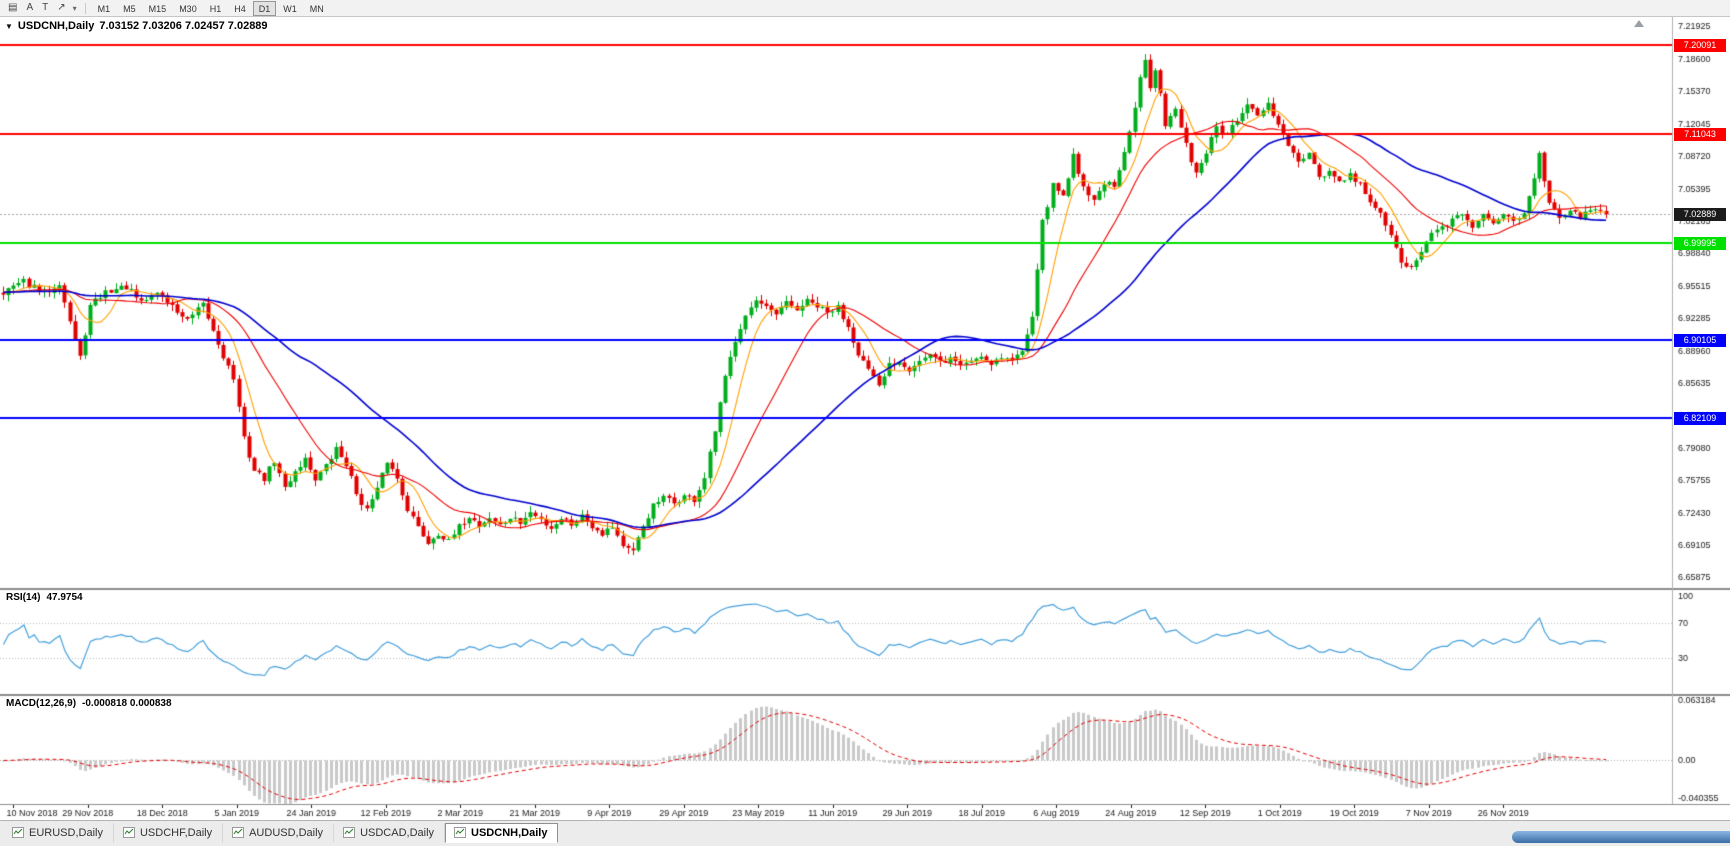  I want to click on price-badge: 7.11043, so click(1700, 134).